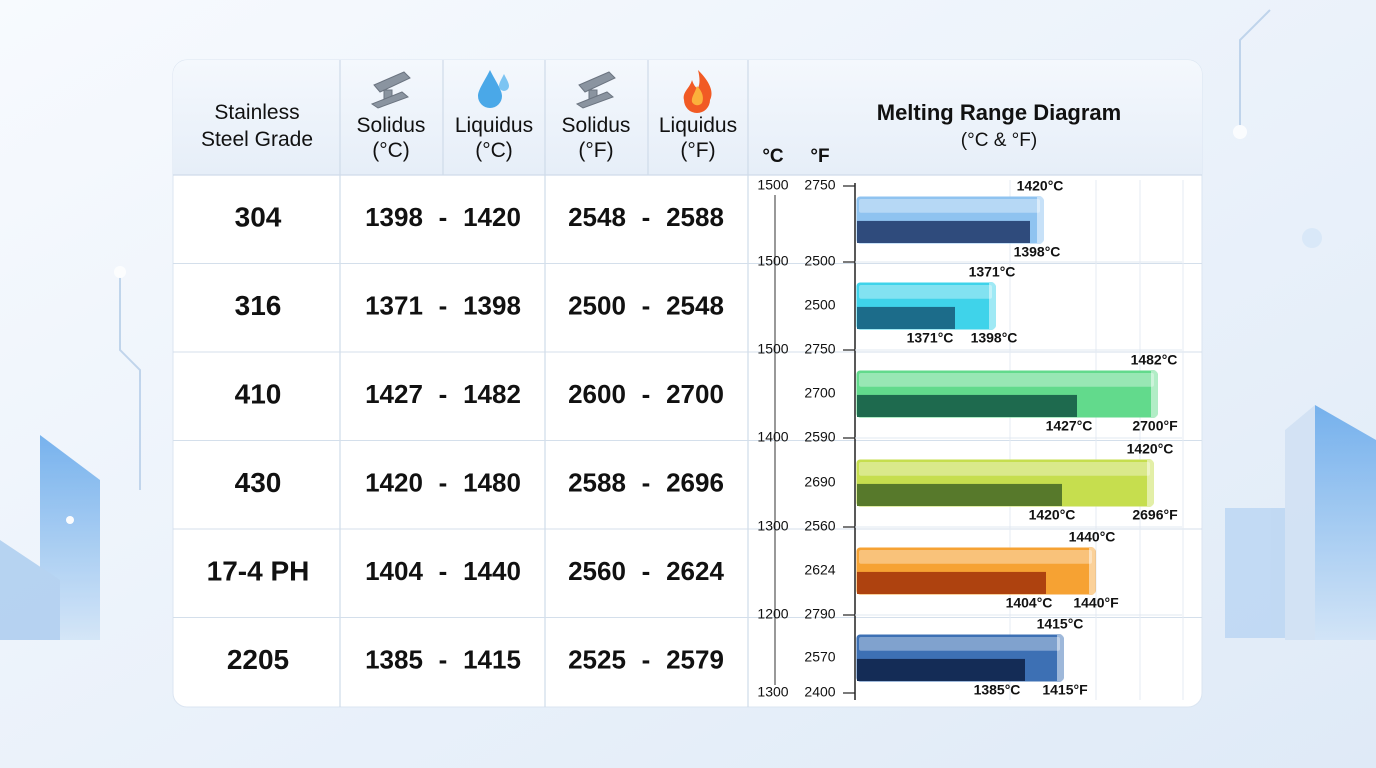  Describe the element at coordinates (597, 660) in the screenshot. I see `temperature: 2525` at that location.